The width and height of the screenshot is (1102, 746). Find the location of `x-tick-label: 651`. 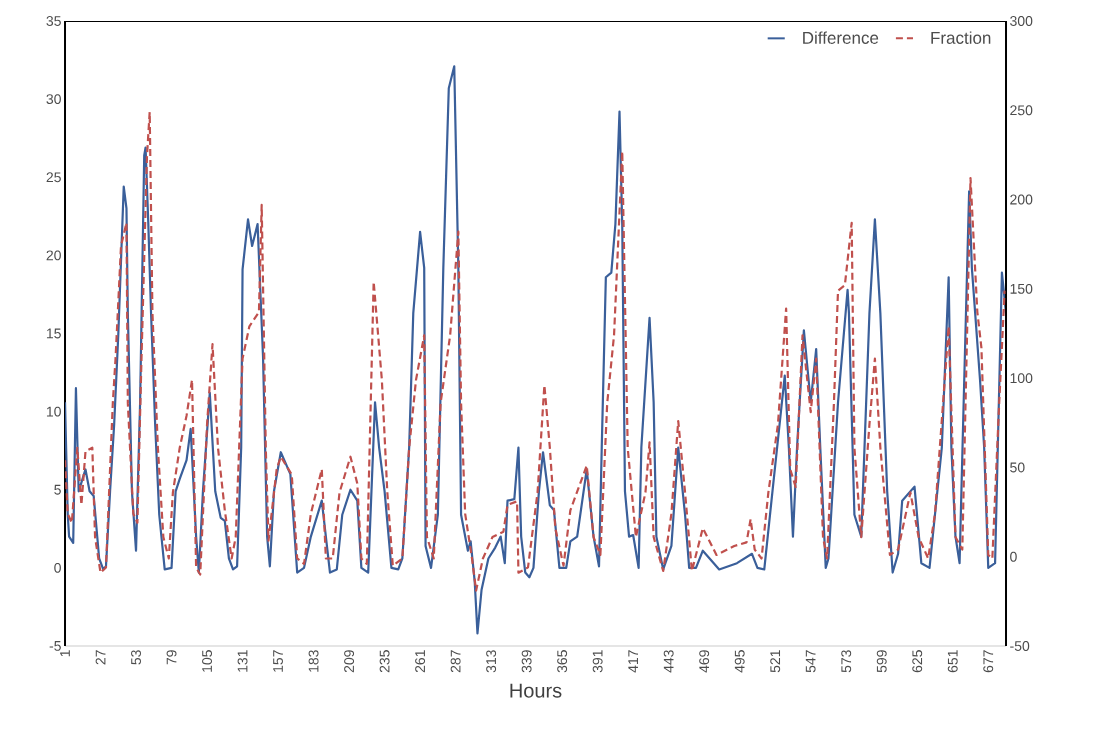

x-tick-label: 651 is located at coordinates (952, 661).